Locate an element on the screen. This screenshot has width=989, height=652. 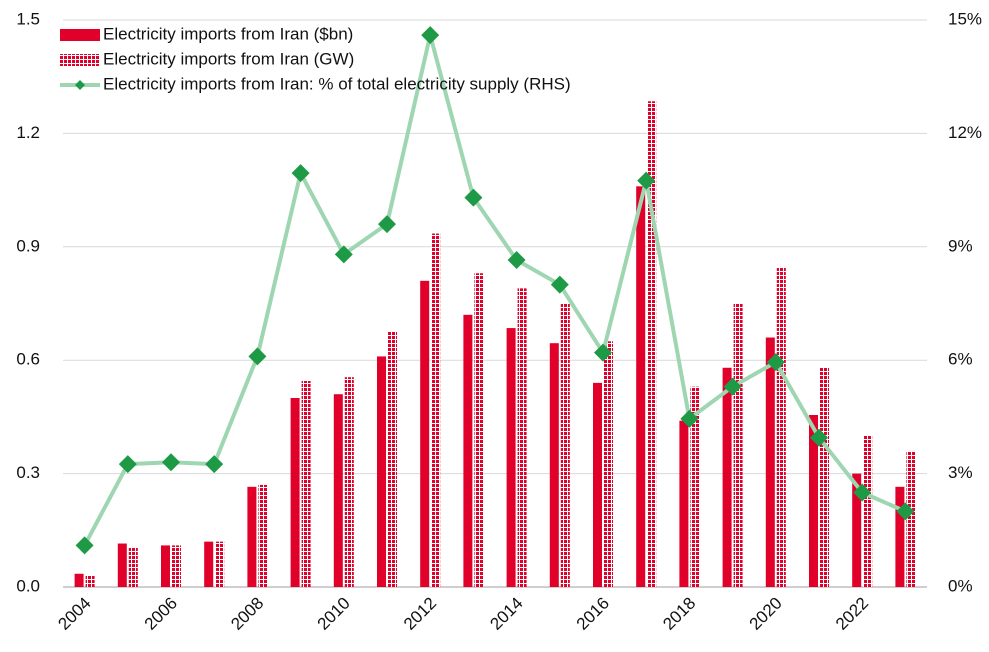
x-tick-label: 2012 is located at coordinates (420, 614).